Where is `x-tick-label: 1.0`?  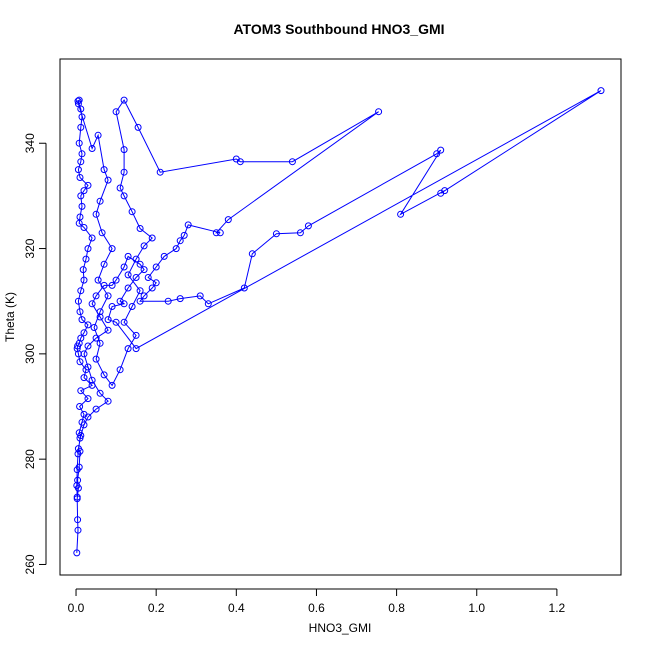 x-tick-label: 1.0 is located at coordinates (476, 608).